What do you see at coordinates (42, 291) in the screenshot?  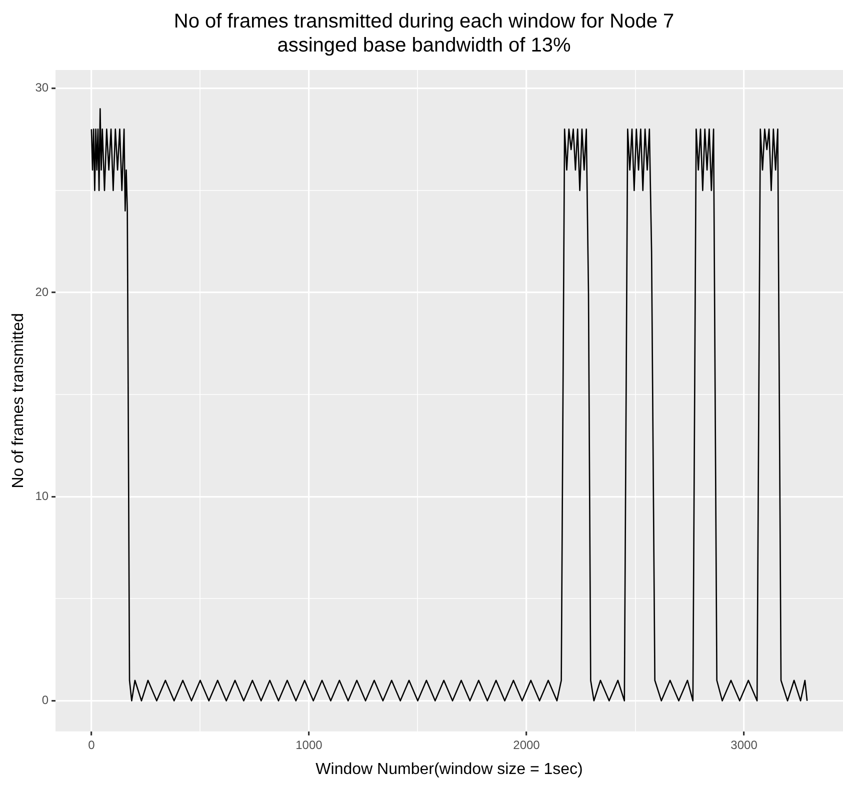 I see `y-tick-label: 20` at bounding box center [42, 291].